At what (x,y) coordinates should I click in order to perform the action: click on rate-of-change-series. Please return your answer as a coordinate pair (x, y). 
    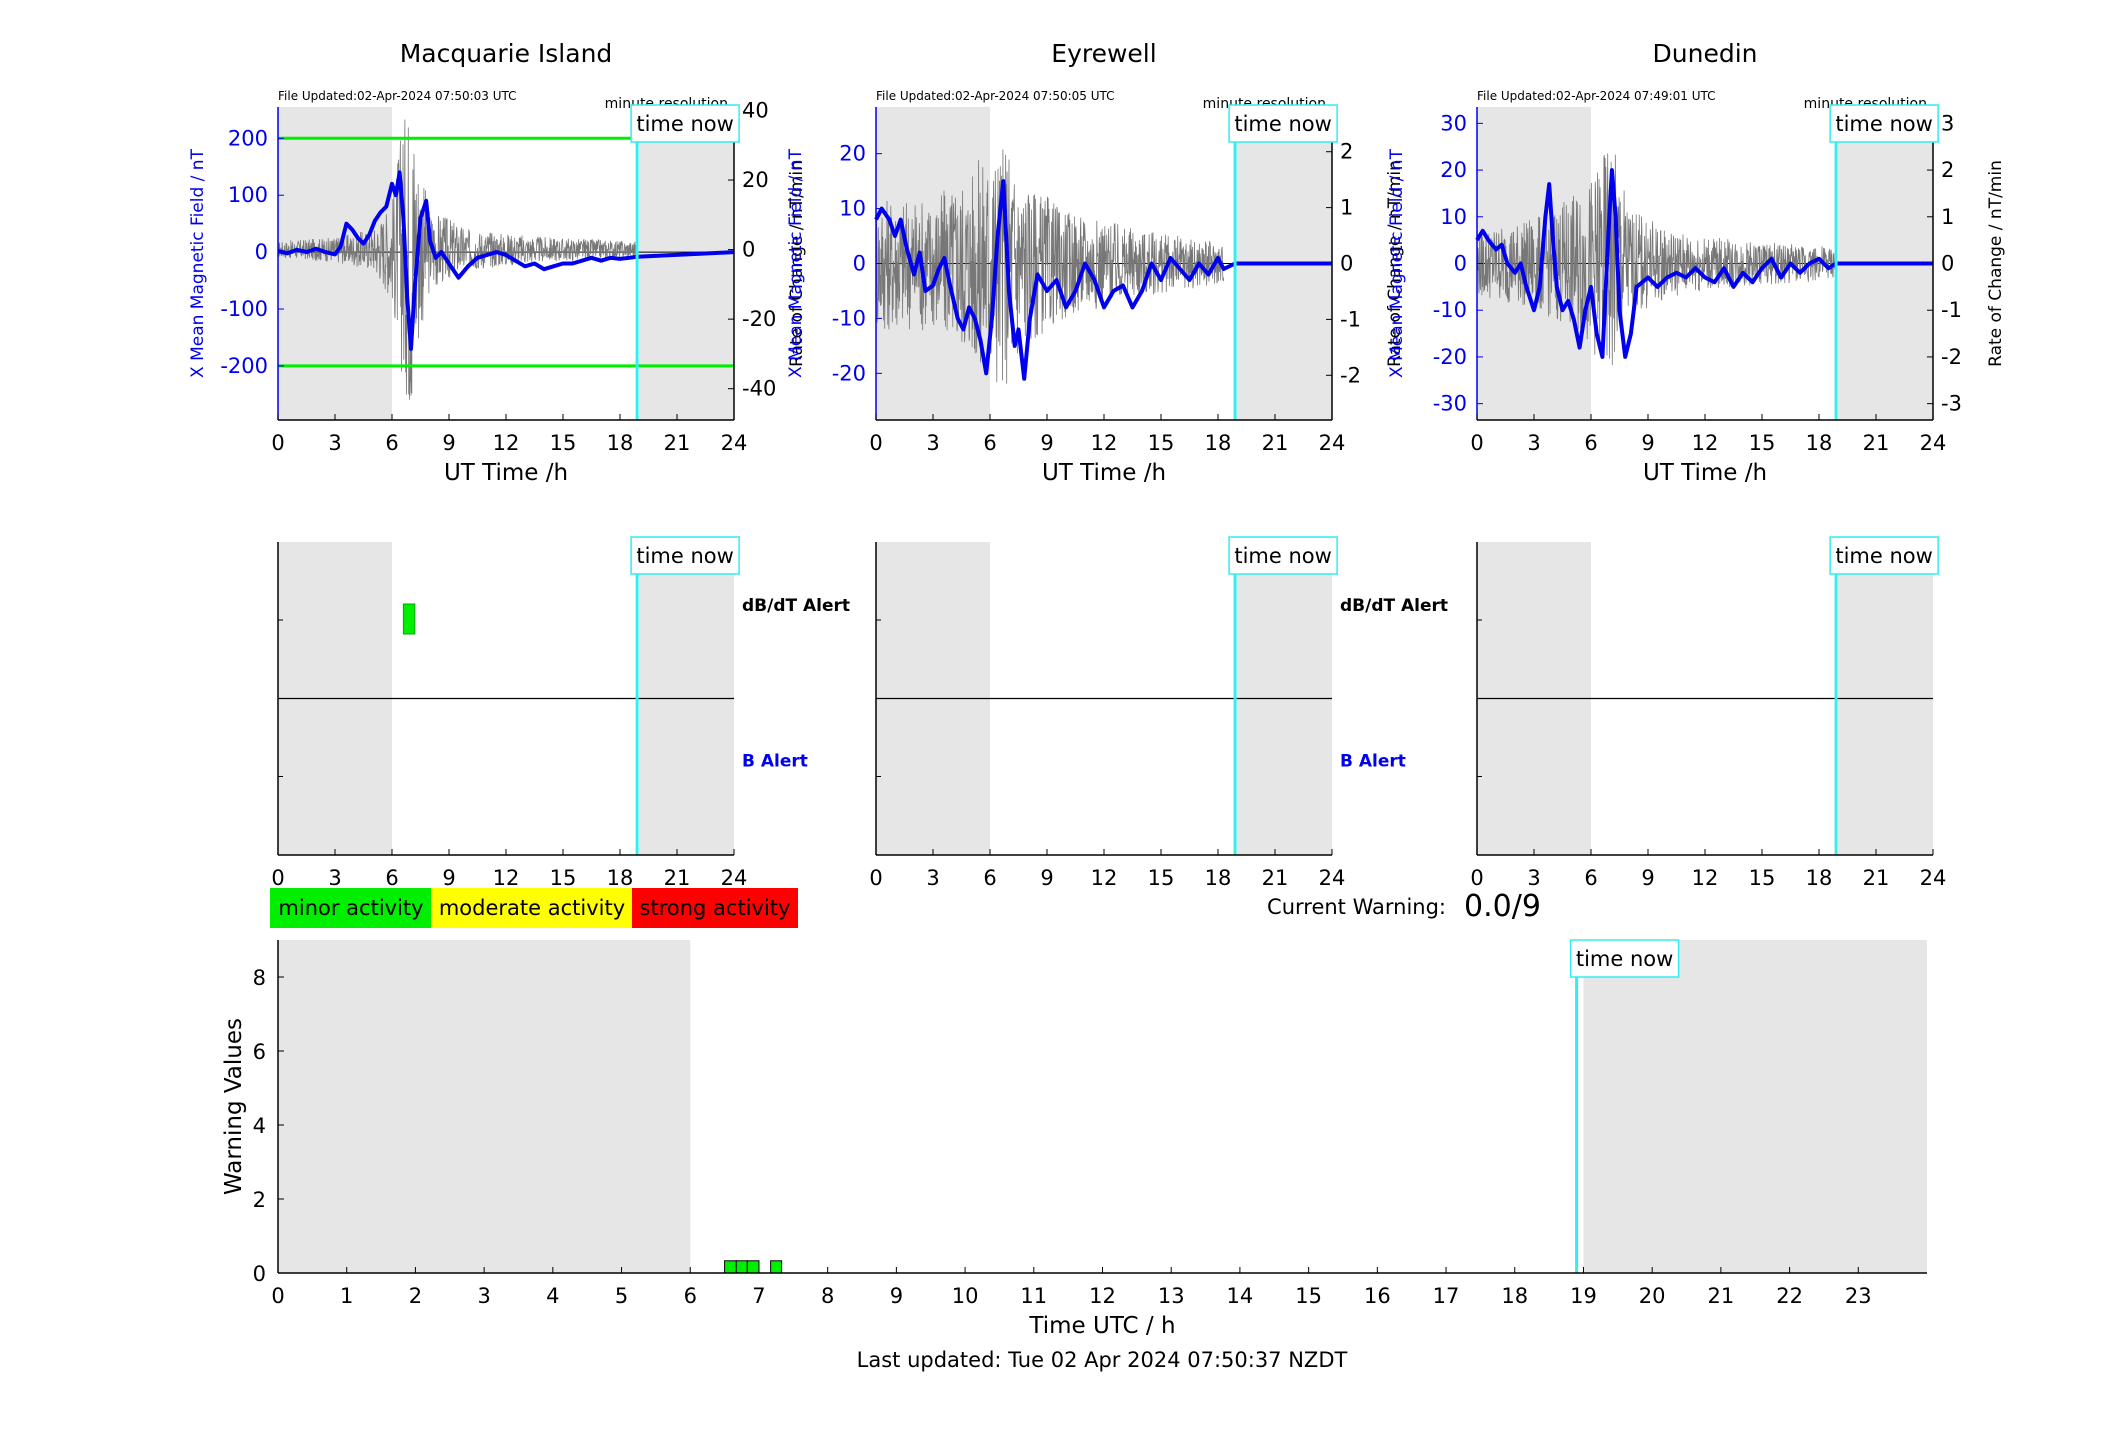
    Looking at the image, I should click on (1656, 259).